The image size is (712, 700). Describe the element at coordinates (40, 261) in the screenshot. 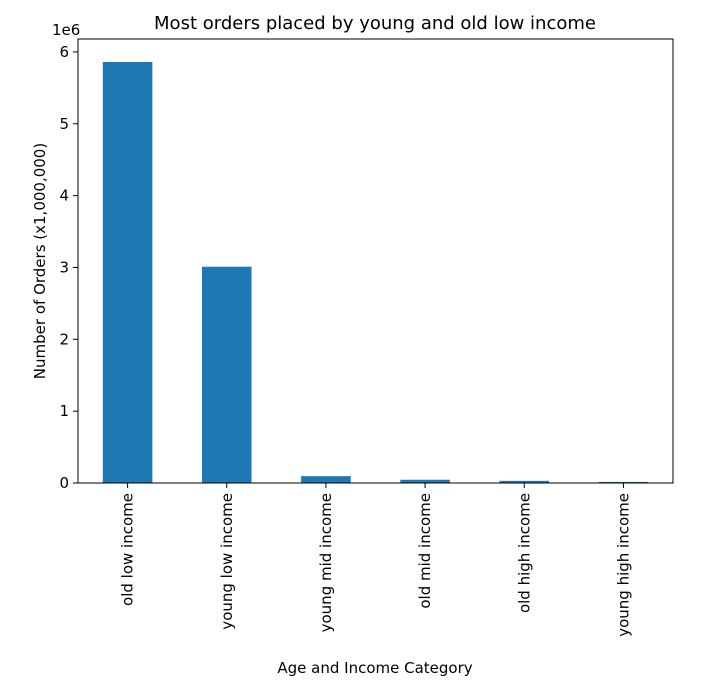

I see `y-axis-label: Number of Orders (x1,000,000)` at that location.